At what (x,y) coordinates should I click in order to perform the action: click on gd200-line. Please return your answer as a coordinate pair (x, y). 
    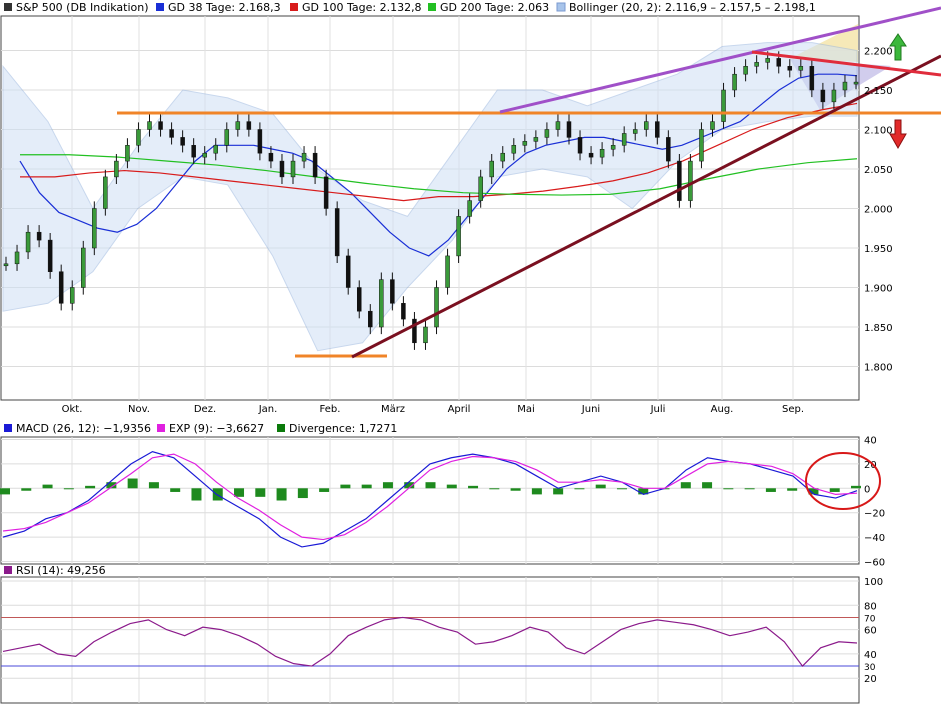
    Looking at the image, I should click on (439, 175).